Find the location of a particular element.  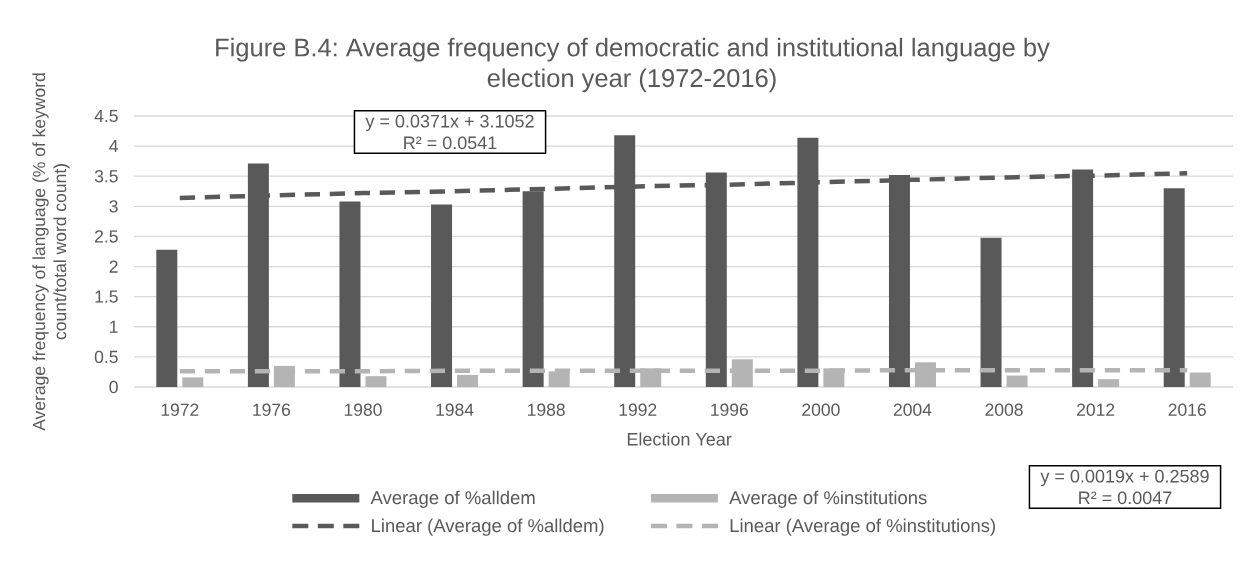

annotation: y = 0.0371x + 3.1052 is located at coordinates (449, 123).